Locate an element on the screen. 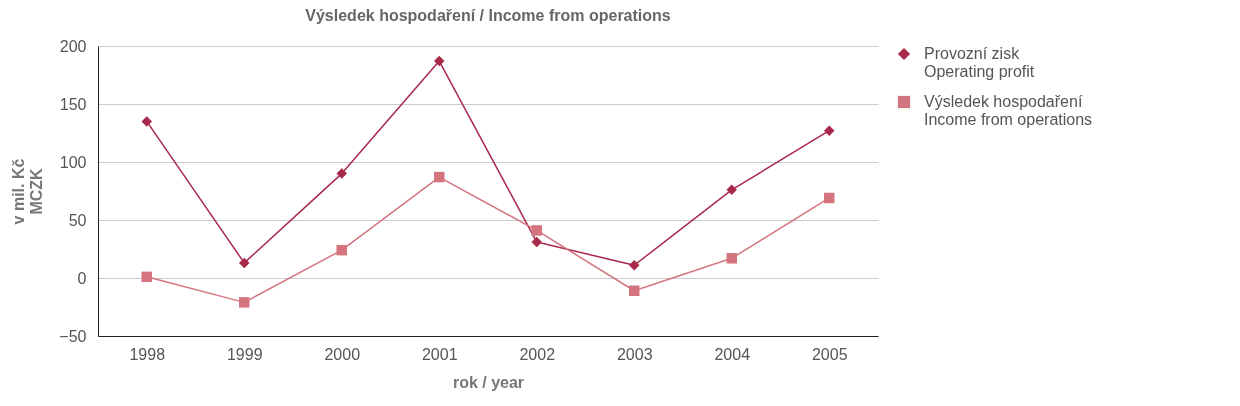 This screenshot has width=1240, height=406. x-tick-label: 2004 is located at coordinates (732, 354).